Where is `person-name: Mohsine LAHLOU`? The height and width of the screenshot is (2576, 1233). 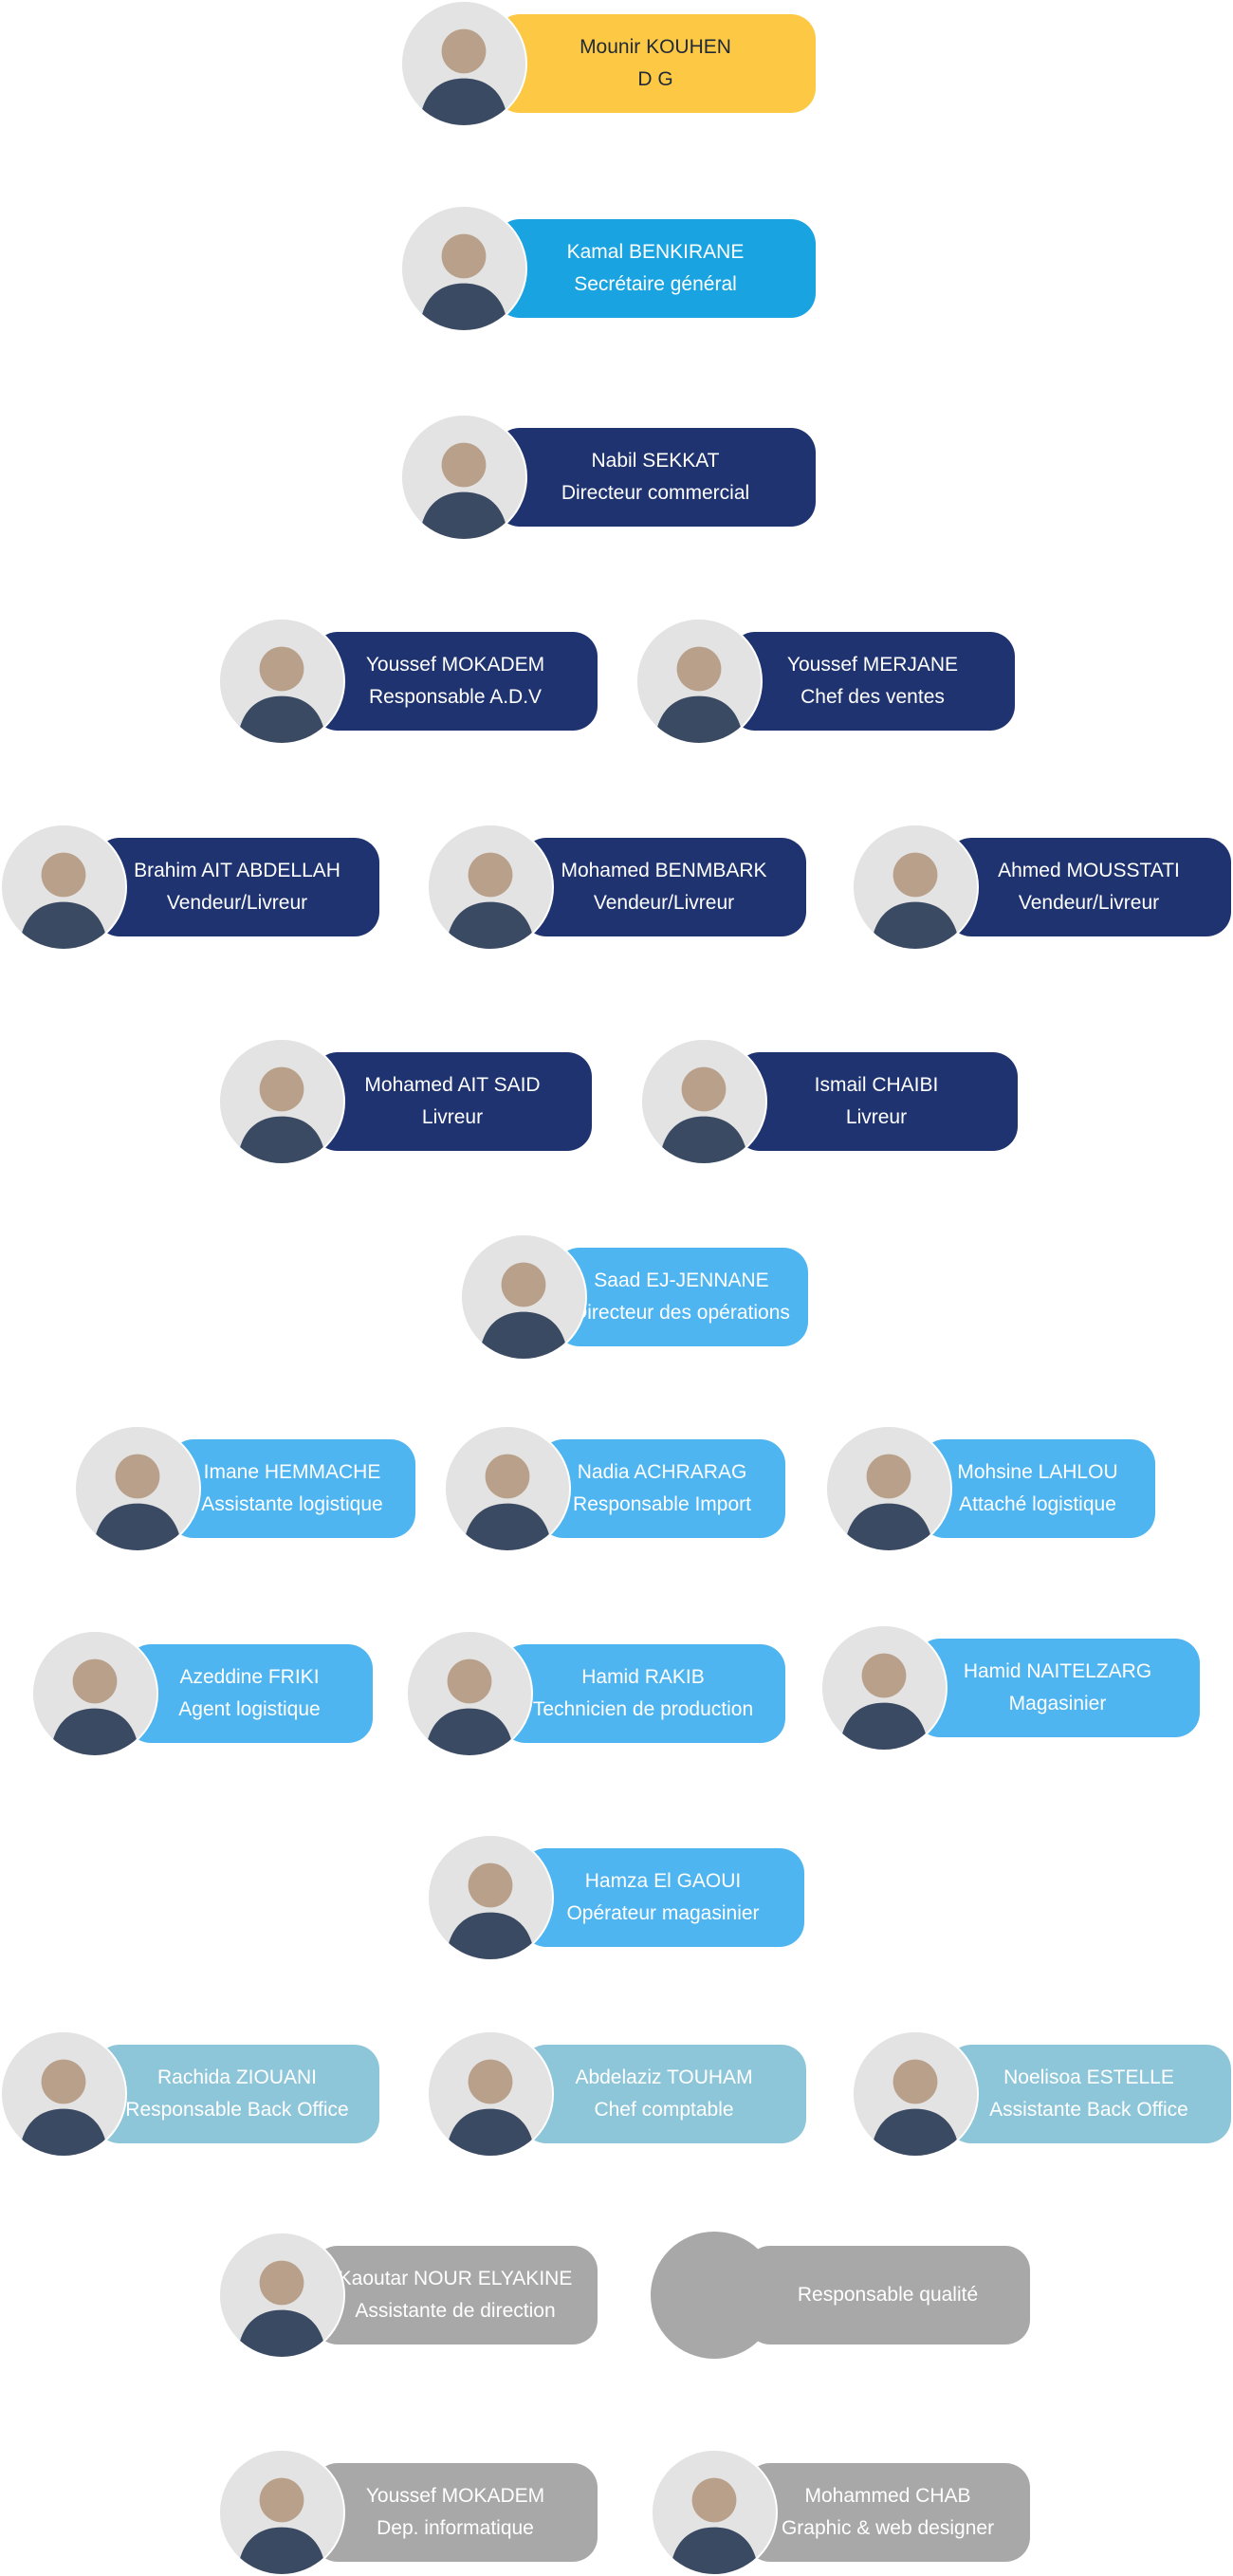 person-name: Mohsine LAHLOU is located at coordinates (1037, 1472).